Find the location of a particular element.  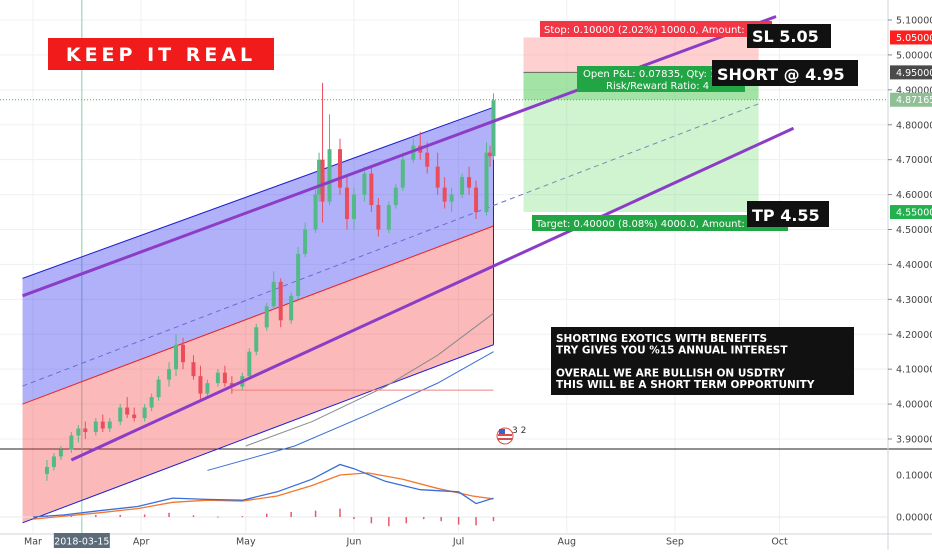

sl-annotation-group: SL 5.05 is located at coordinates (789, 36).